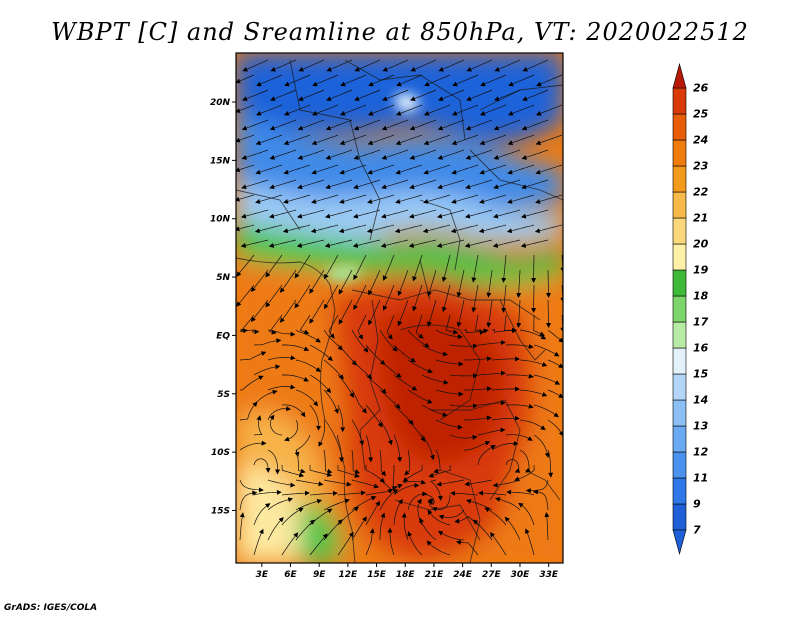 The height and width of the screenshot is (618, 800). I want to click on colorbar-label: 9, so click(697, 504).